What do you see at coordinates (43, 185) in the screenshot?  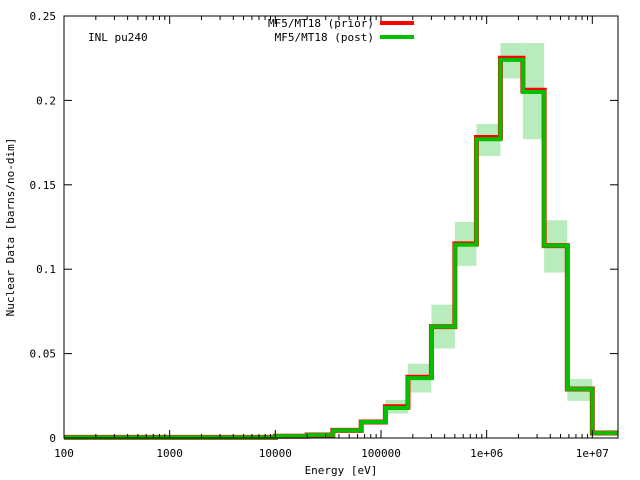 I see `y-tick-label: 0.15` at bounding box center [43, 185].